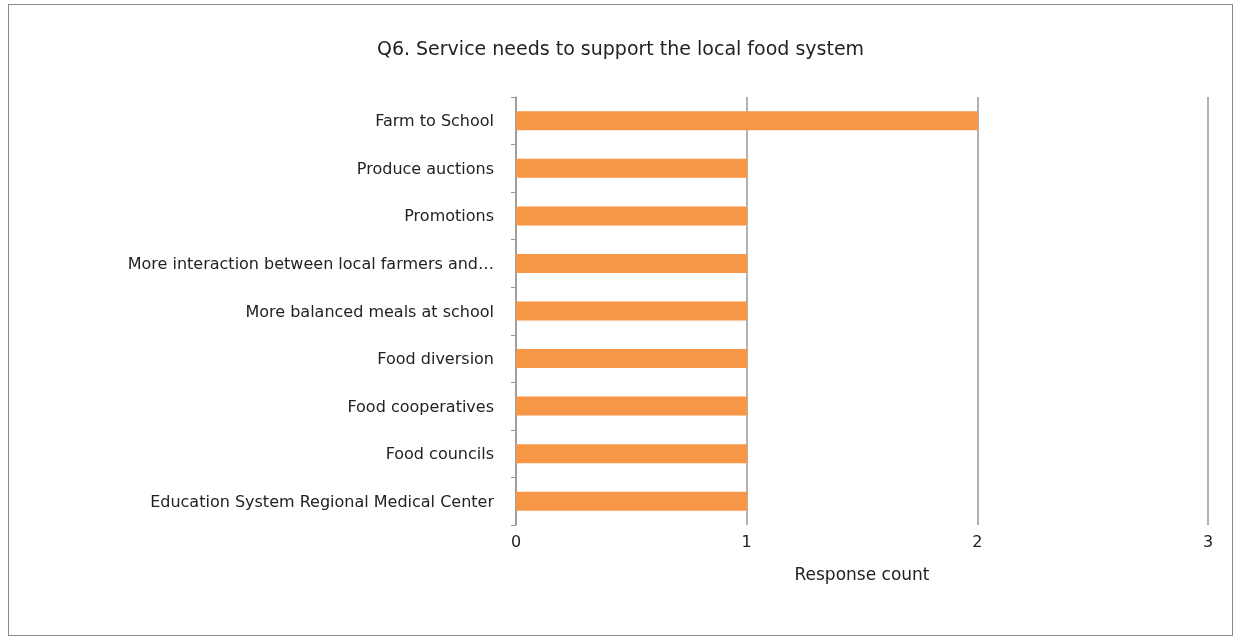  I want to click on y-tick-label: Food cooperatives, so click(420, 406).